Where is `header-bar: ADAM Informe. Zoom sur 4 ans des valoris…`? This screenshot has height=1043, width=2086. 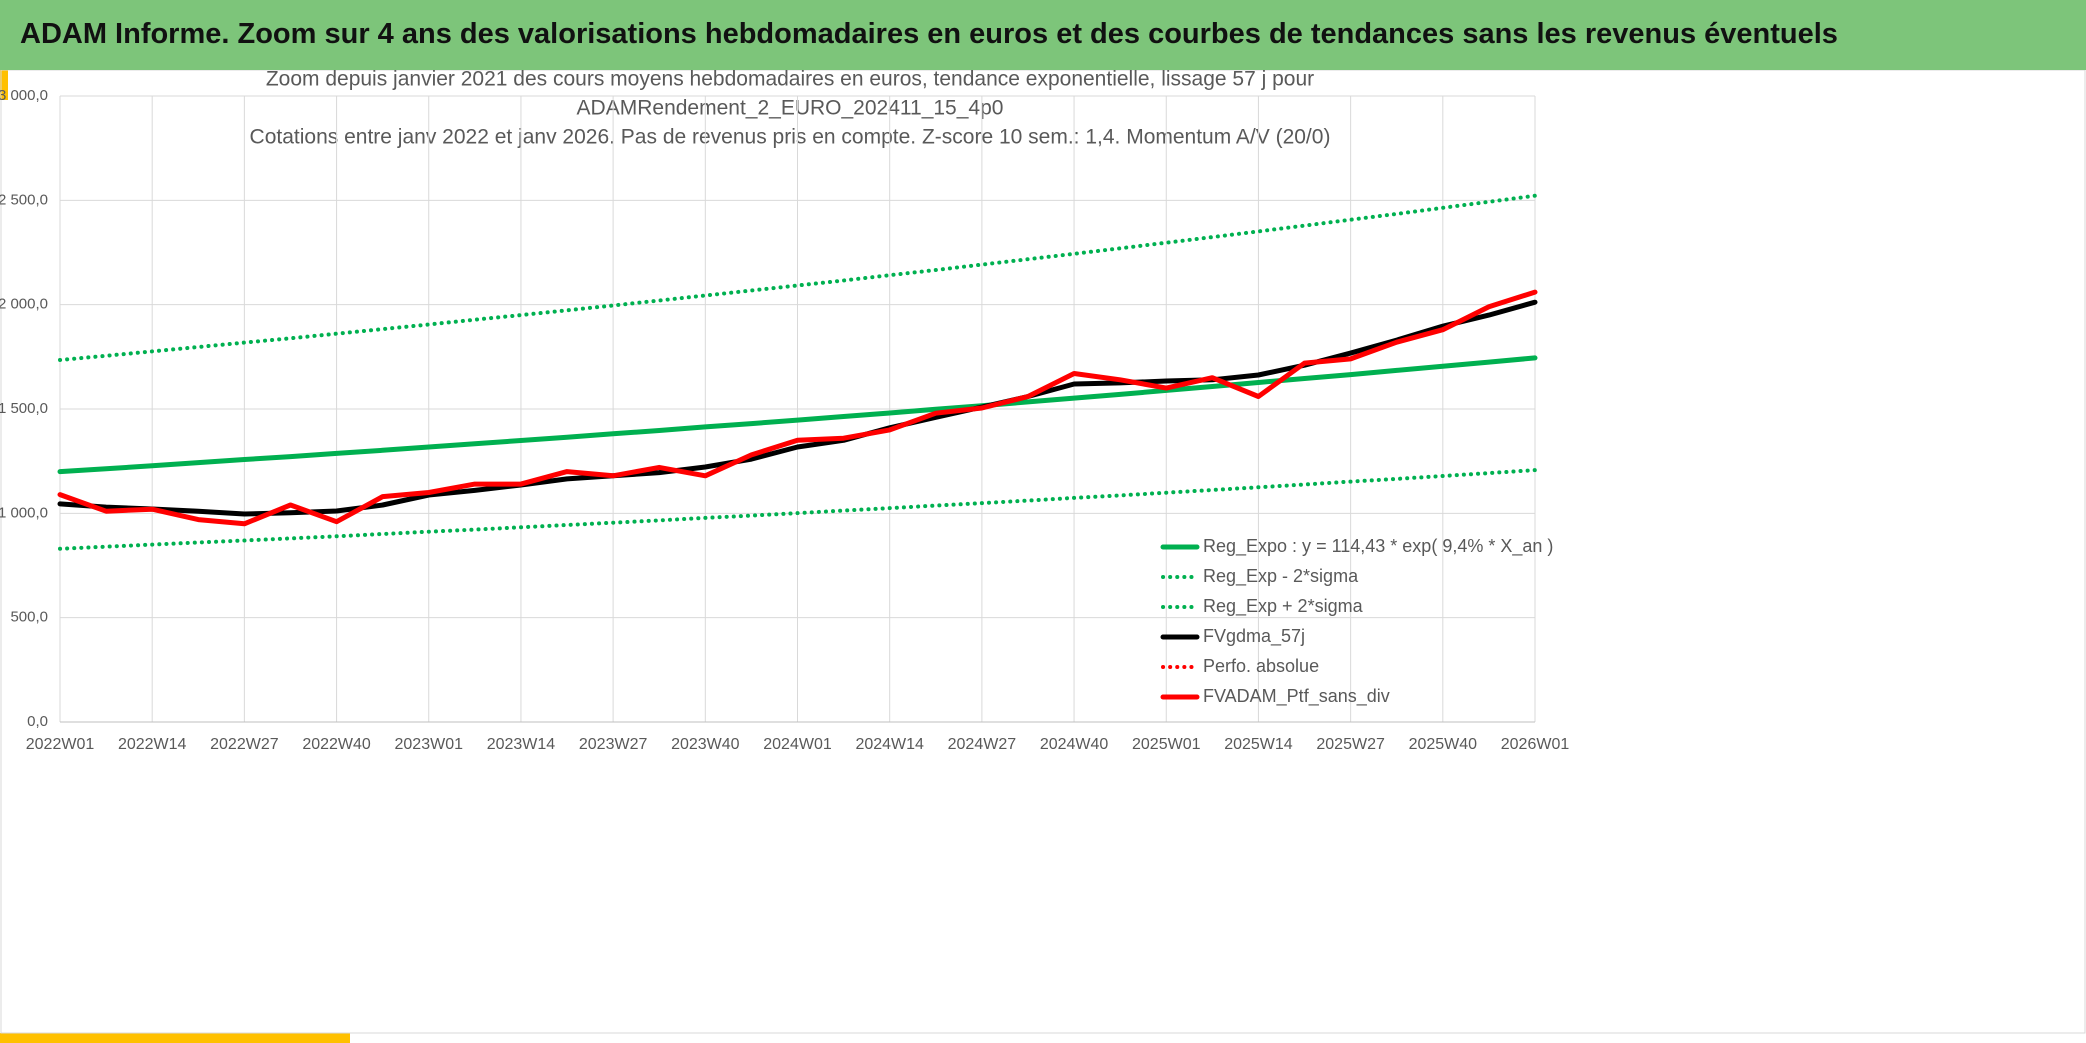
header-bar: ADAM Informe. Zoom sur 4 ans des valoris… is located at coordinates (1043, 35).